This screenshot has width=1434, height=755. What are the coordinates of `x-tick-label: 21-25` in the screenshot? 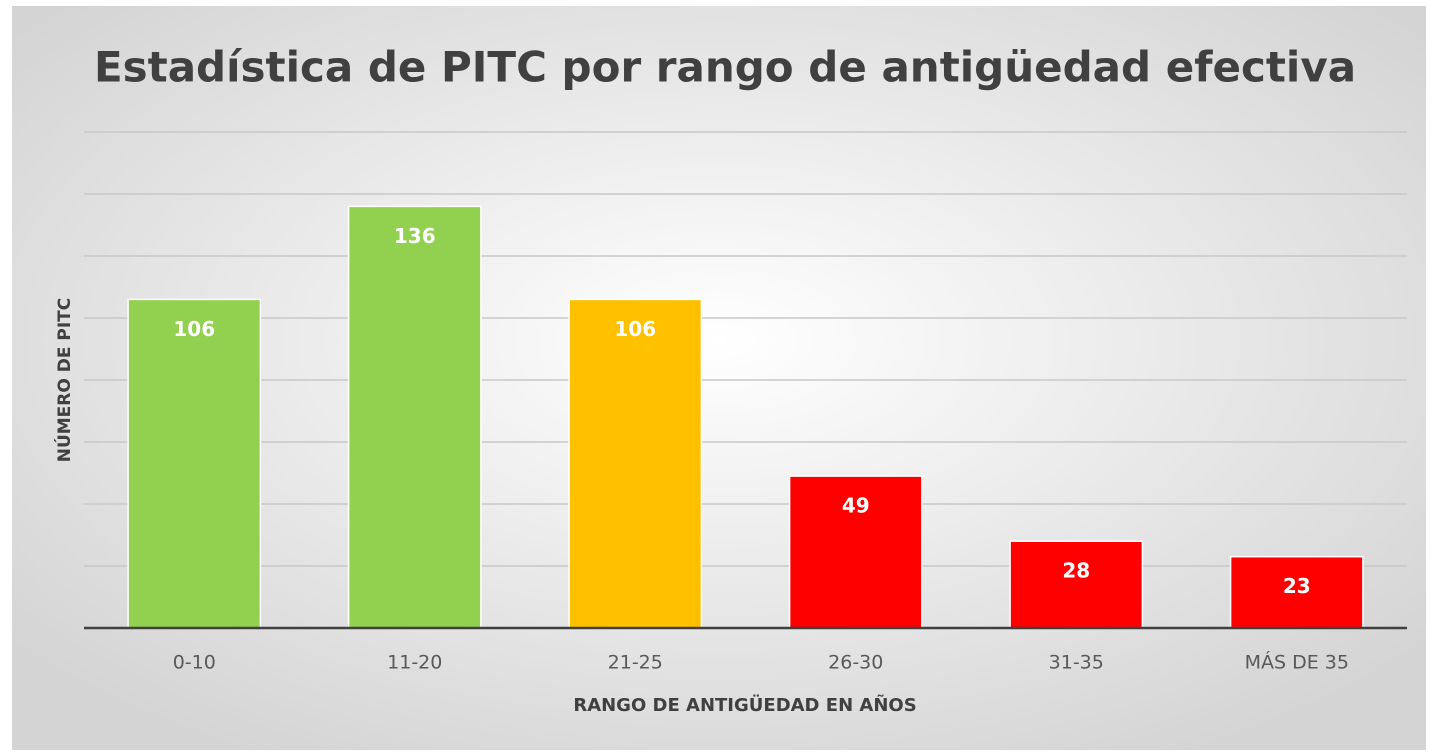 It's located at (635, 663).